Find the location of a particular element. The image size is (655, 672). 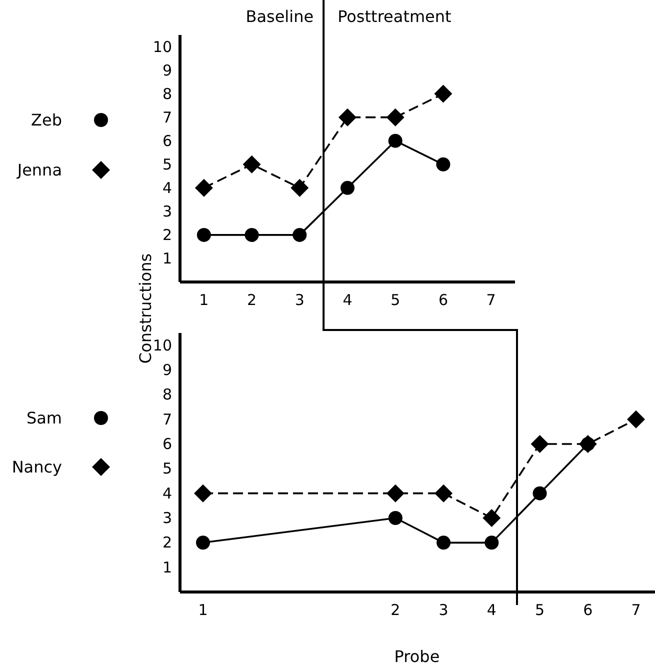

x-axis-title: Probe is located at coordinates (417, 656).